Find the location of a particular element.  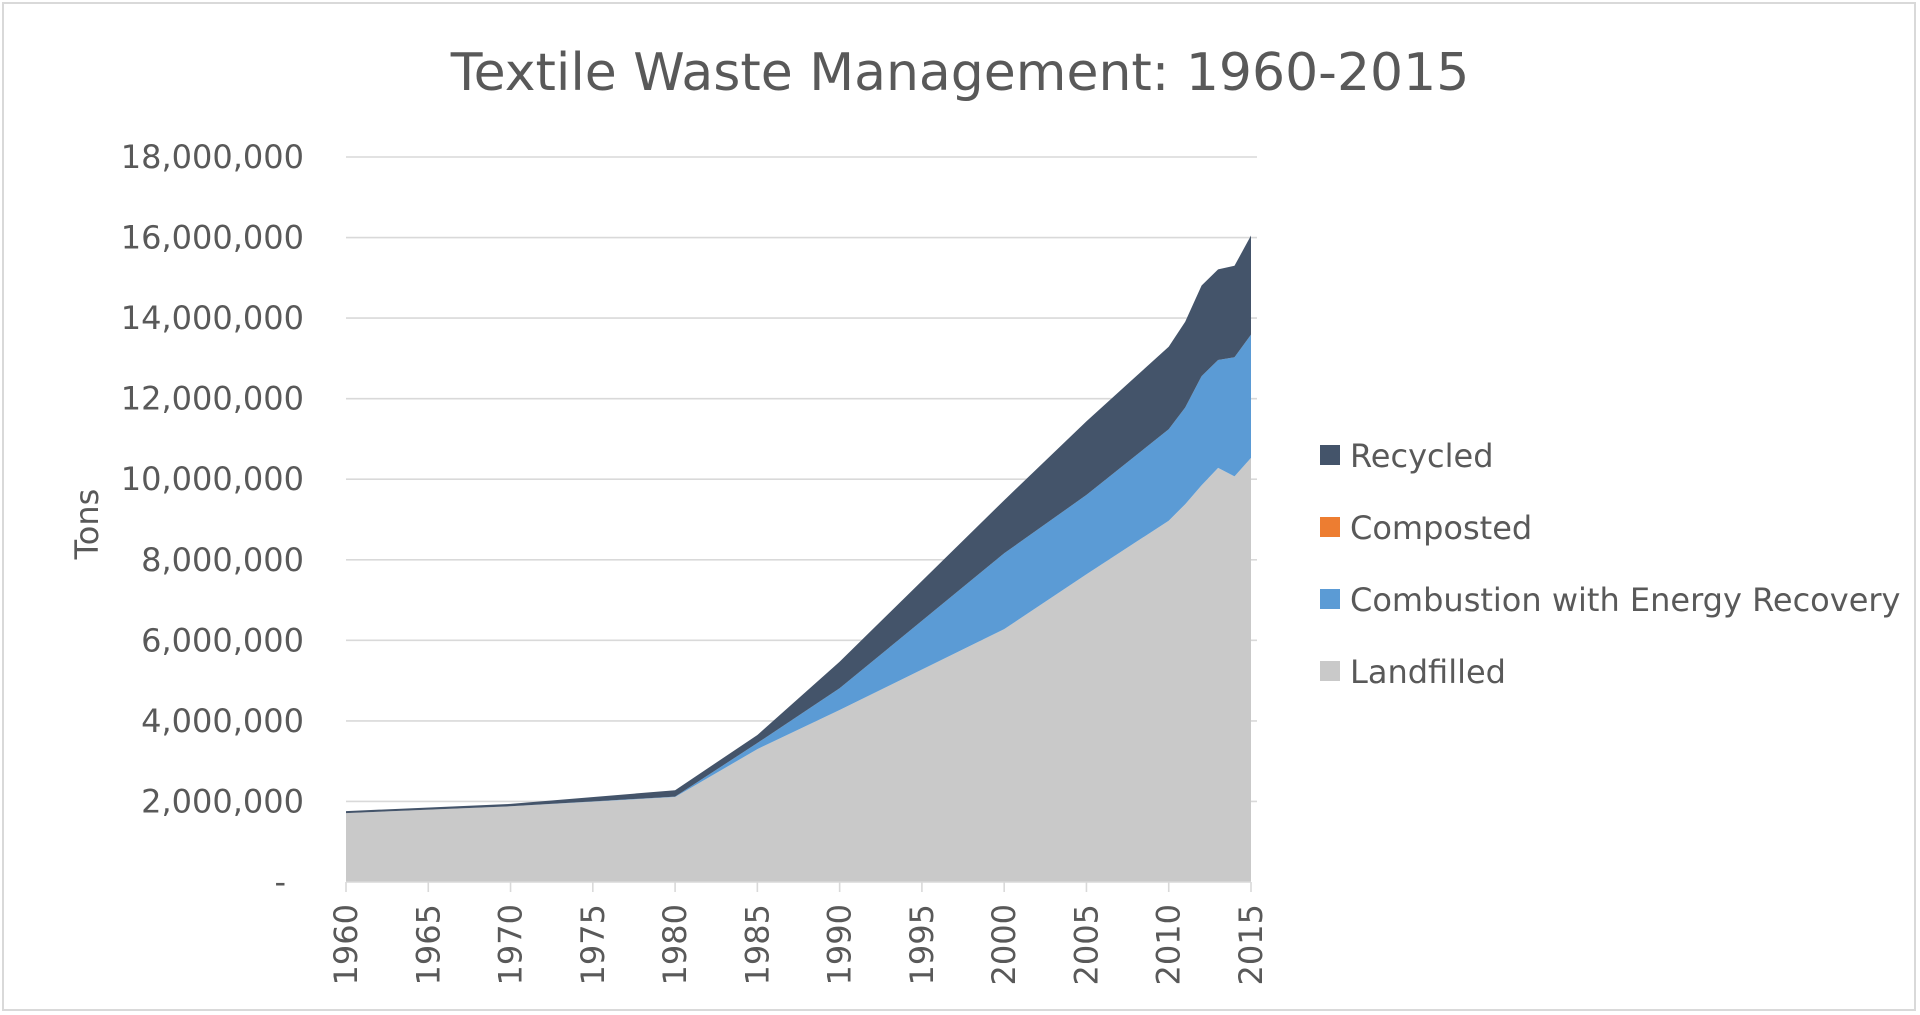

y-axis-label: Tons is located at coordinates (87, 525).